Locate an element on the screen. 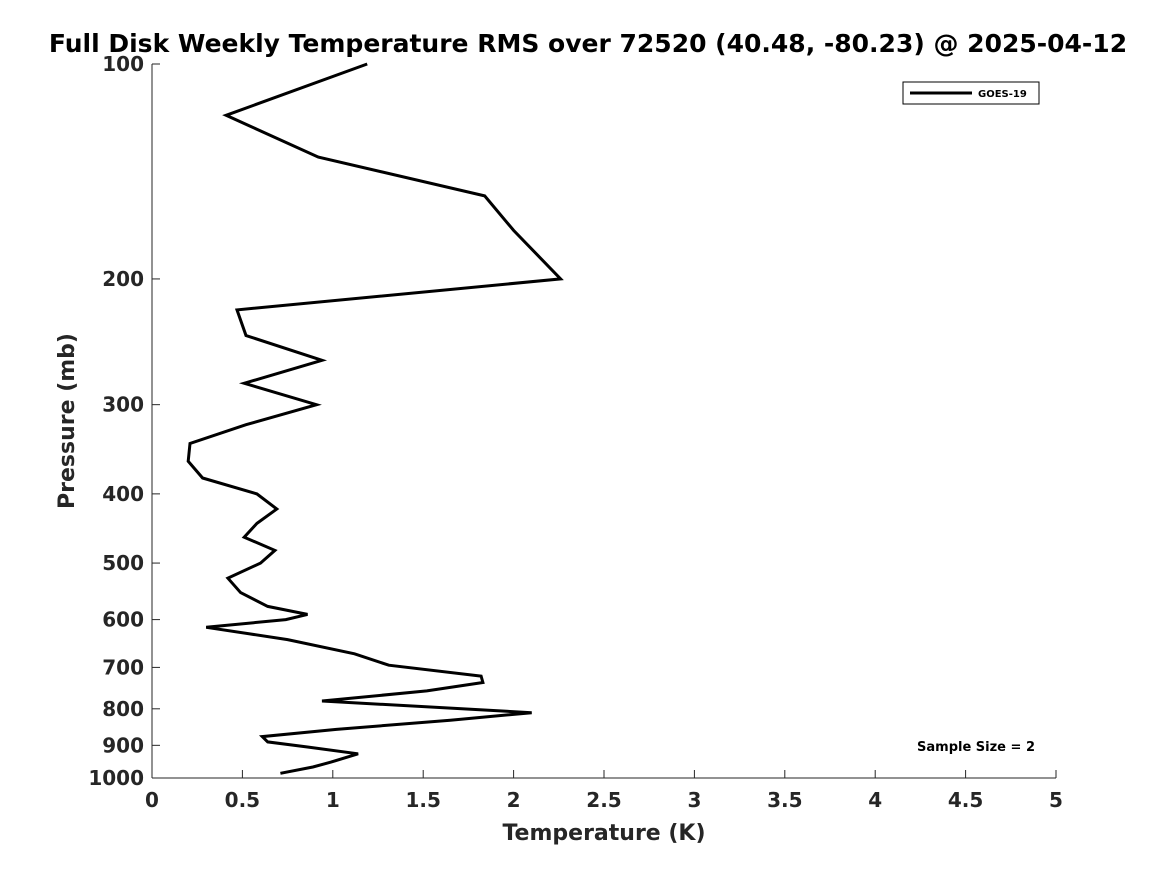 Image resolution: width=1167 pixels, height=875 pixels. y-tick-label: 900 is located at coordinates (123, 745).